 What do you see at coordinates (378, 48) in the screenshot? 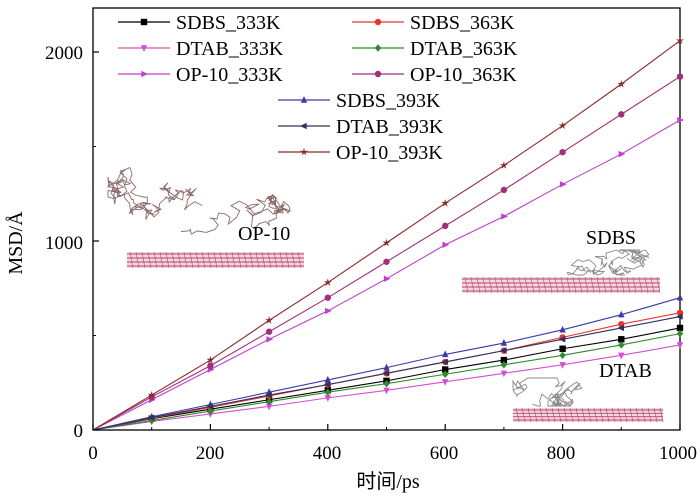
I see `legend-marker-DTAB_363K` at bounding box center [378, 48].